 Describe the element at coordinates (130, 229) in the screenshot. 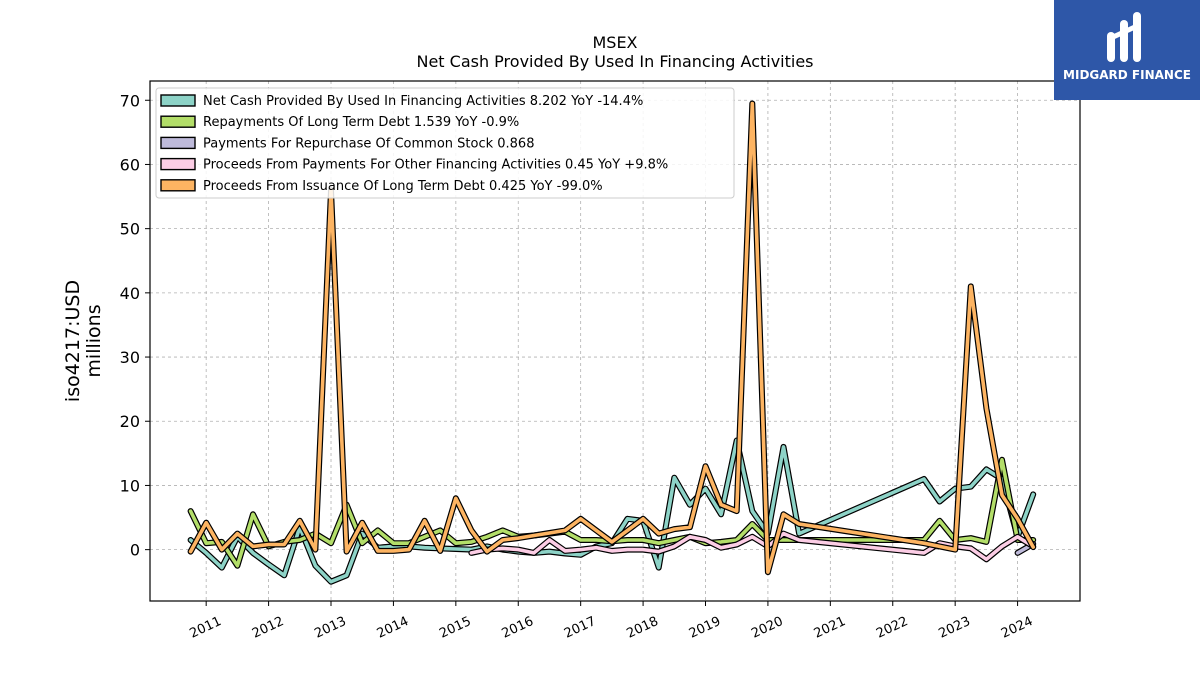

I see `y-tick-label: 50` at that location.